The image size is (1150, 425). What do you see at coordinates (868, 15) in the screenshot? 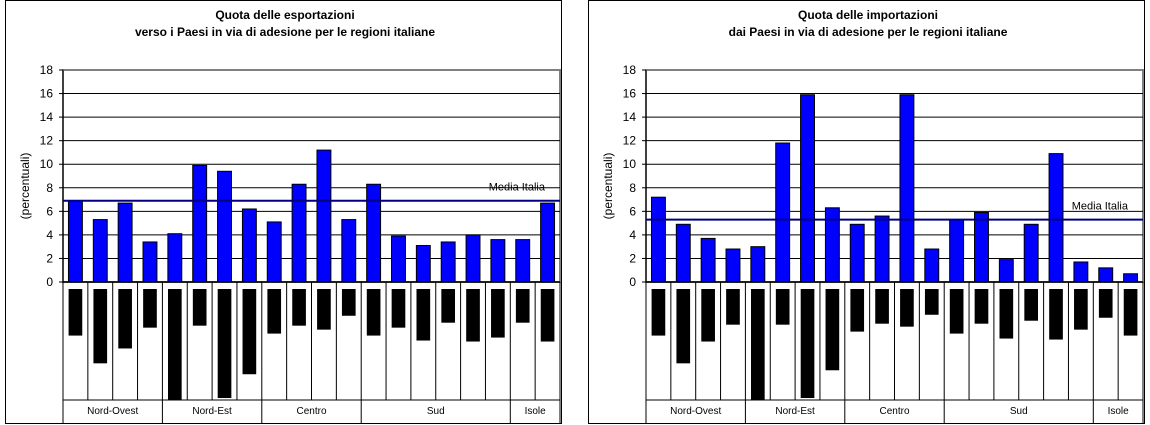
I see `chart-title-line-1: Quota delle importazioni` at bounding box center [868, 15].